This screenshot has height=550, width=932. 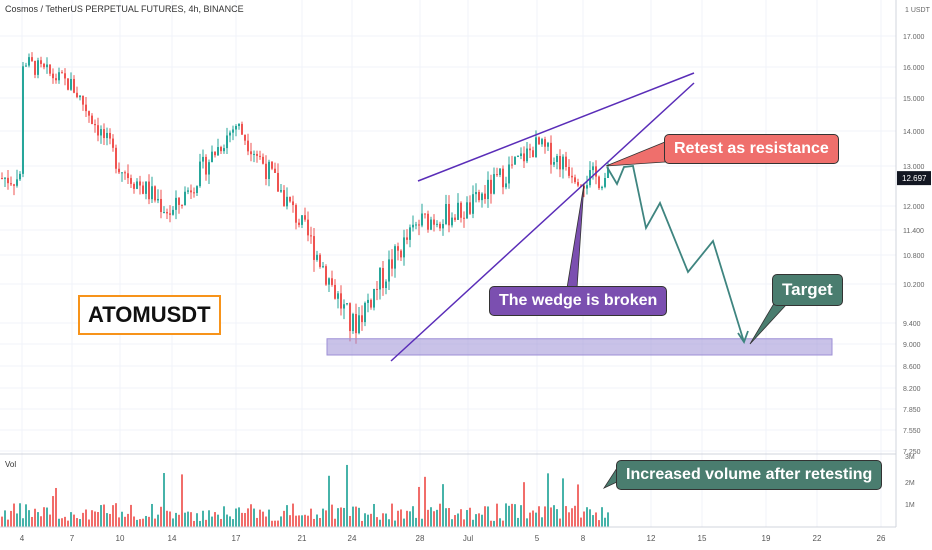 I want to click on volume-axis: Vol 3M 2M 1M, so click(x=460, y=481).